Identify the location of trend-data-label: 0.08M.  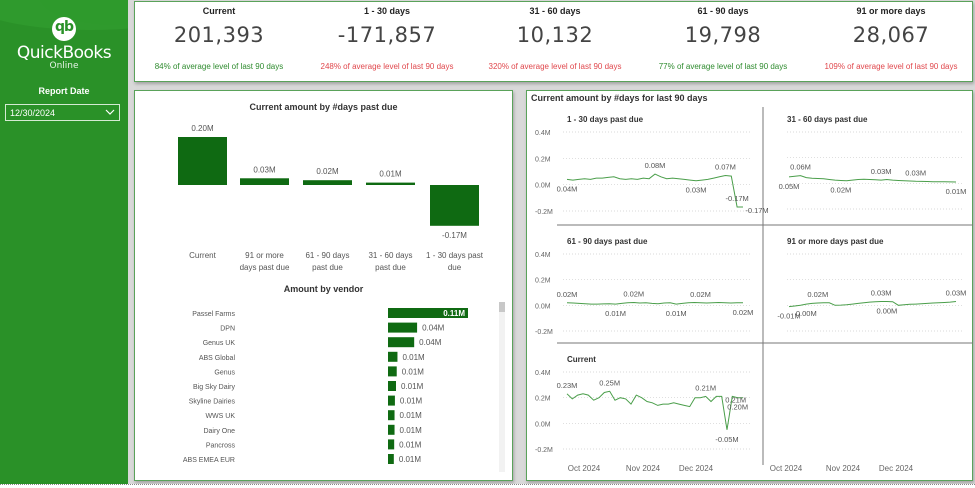
(655, 165).